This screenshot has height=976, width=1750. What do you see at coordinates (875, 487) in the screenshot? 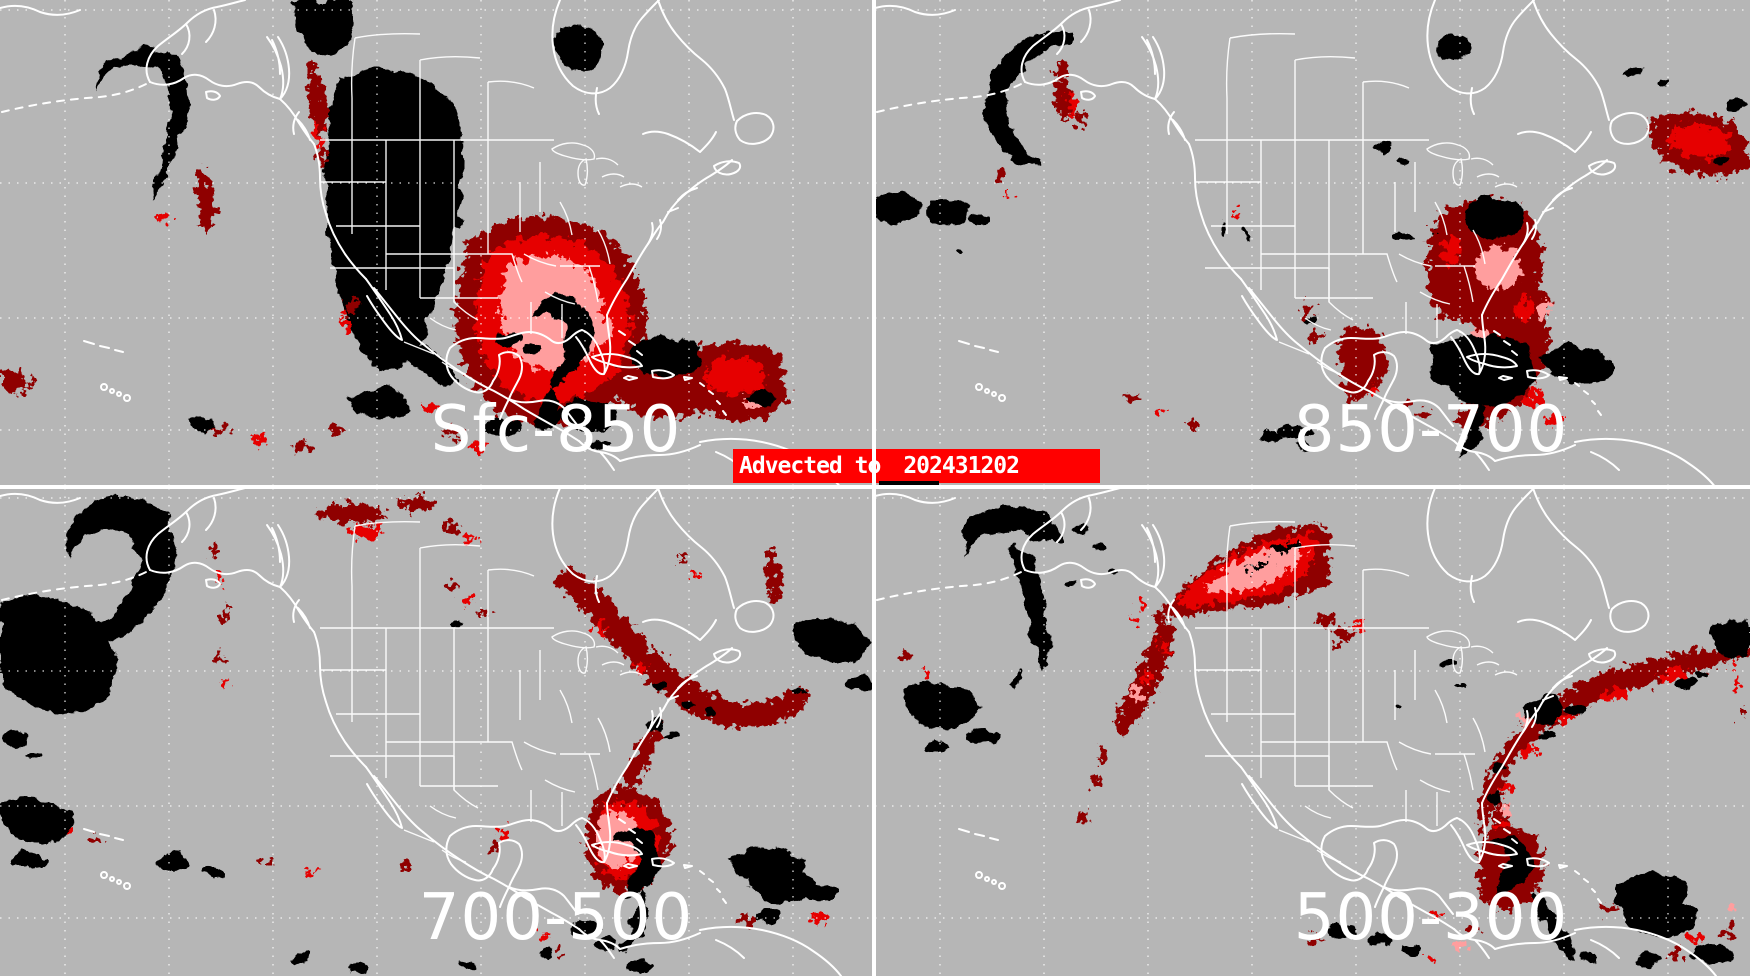
I see `panel-divider-horizontal` at bounding box center [875, 487].